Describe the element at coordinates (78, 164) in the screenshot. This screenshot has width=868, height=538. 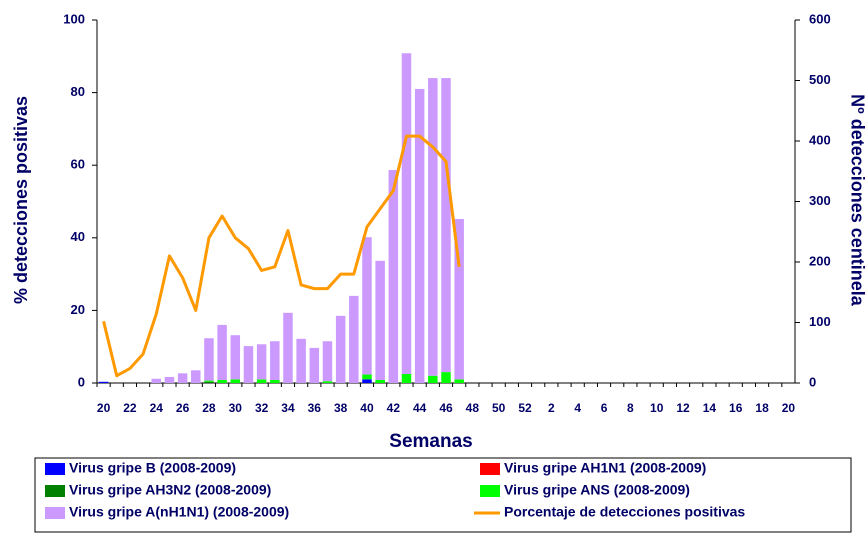
I see `y-tick-label: 60` at that location.